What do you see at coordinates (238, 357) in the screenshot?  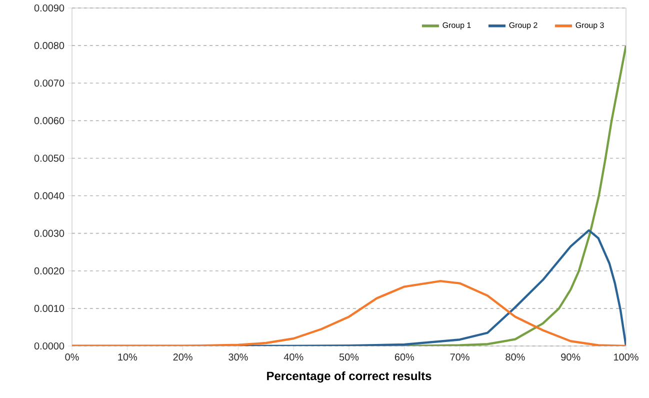 I see `x-tick-label: 30%` at bounding box center [238, 357].